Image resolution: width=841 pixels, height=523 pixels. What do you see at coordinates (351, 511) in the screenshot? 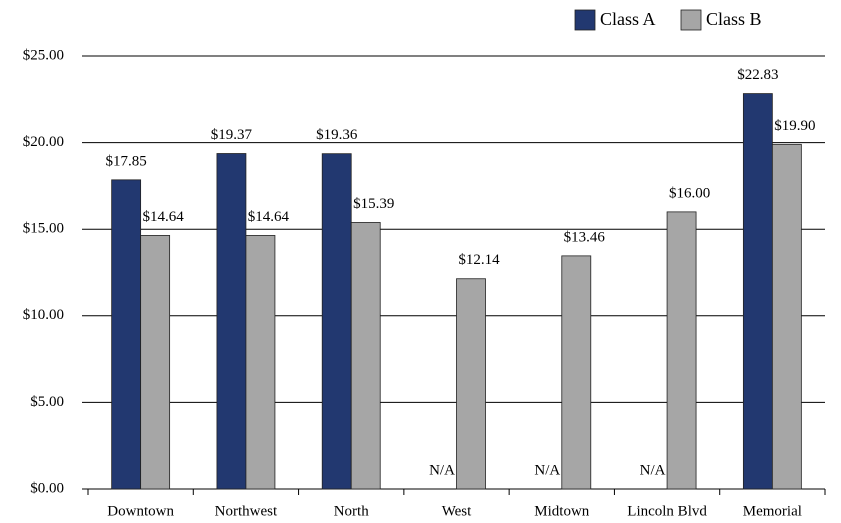
I see `x-tick-label: North` at bounding box center [351, 511].